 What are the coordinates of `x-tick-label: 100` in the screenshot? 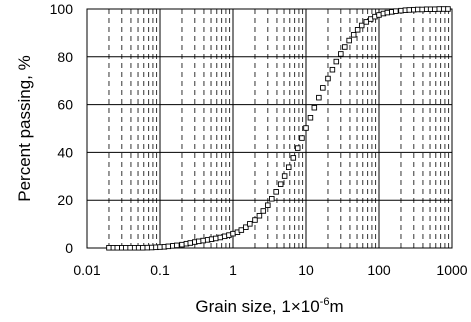 It's located at (379, 270).